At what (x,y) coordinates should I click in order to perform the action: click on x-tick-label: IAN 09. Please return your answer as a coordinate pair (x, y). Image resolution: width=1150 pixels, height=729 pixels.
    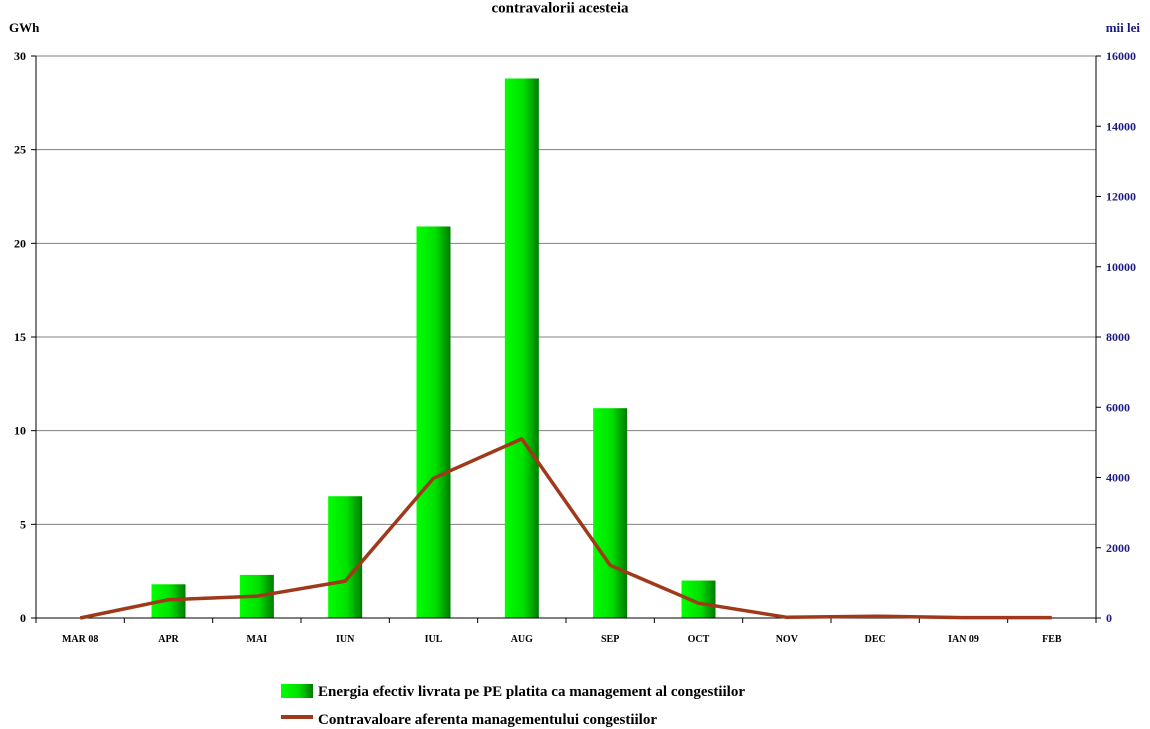
    Looking at the image, I should click on (963, 639).